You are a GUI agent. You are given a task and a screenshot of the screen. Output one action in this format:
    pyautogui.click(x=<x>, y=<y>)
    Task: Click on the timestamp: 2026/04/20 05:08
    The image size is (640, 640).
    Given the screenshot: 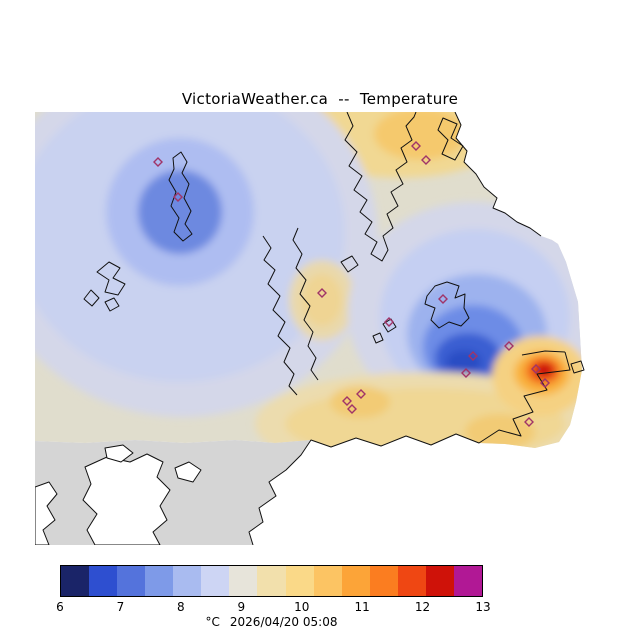 What is the action you would take?
    pyautogui.click(x=283, y=622)
    